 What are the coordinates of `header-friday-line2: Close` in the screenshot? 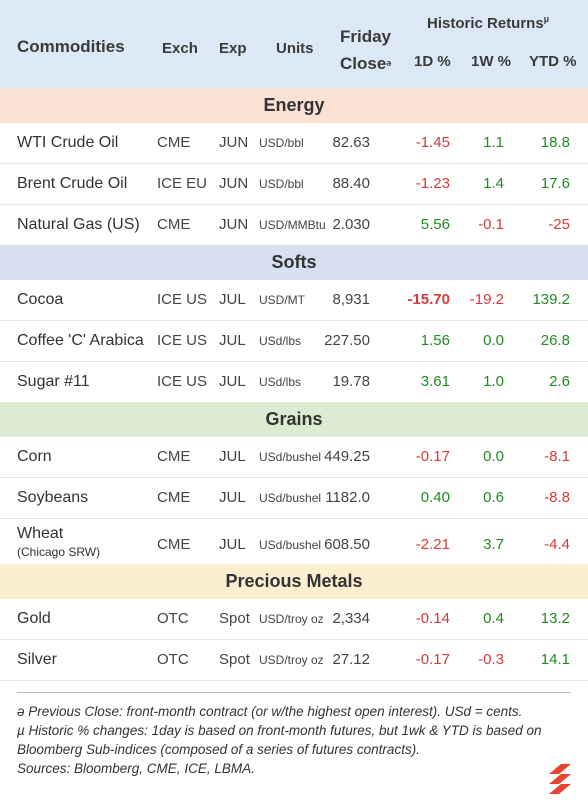 It's located at (363, 63).